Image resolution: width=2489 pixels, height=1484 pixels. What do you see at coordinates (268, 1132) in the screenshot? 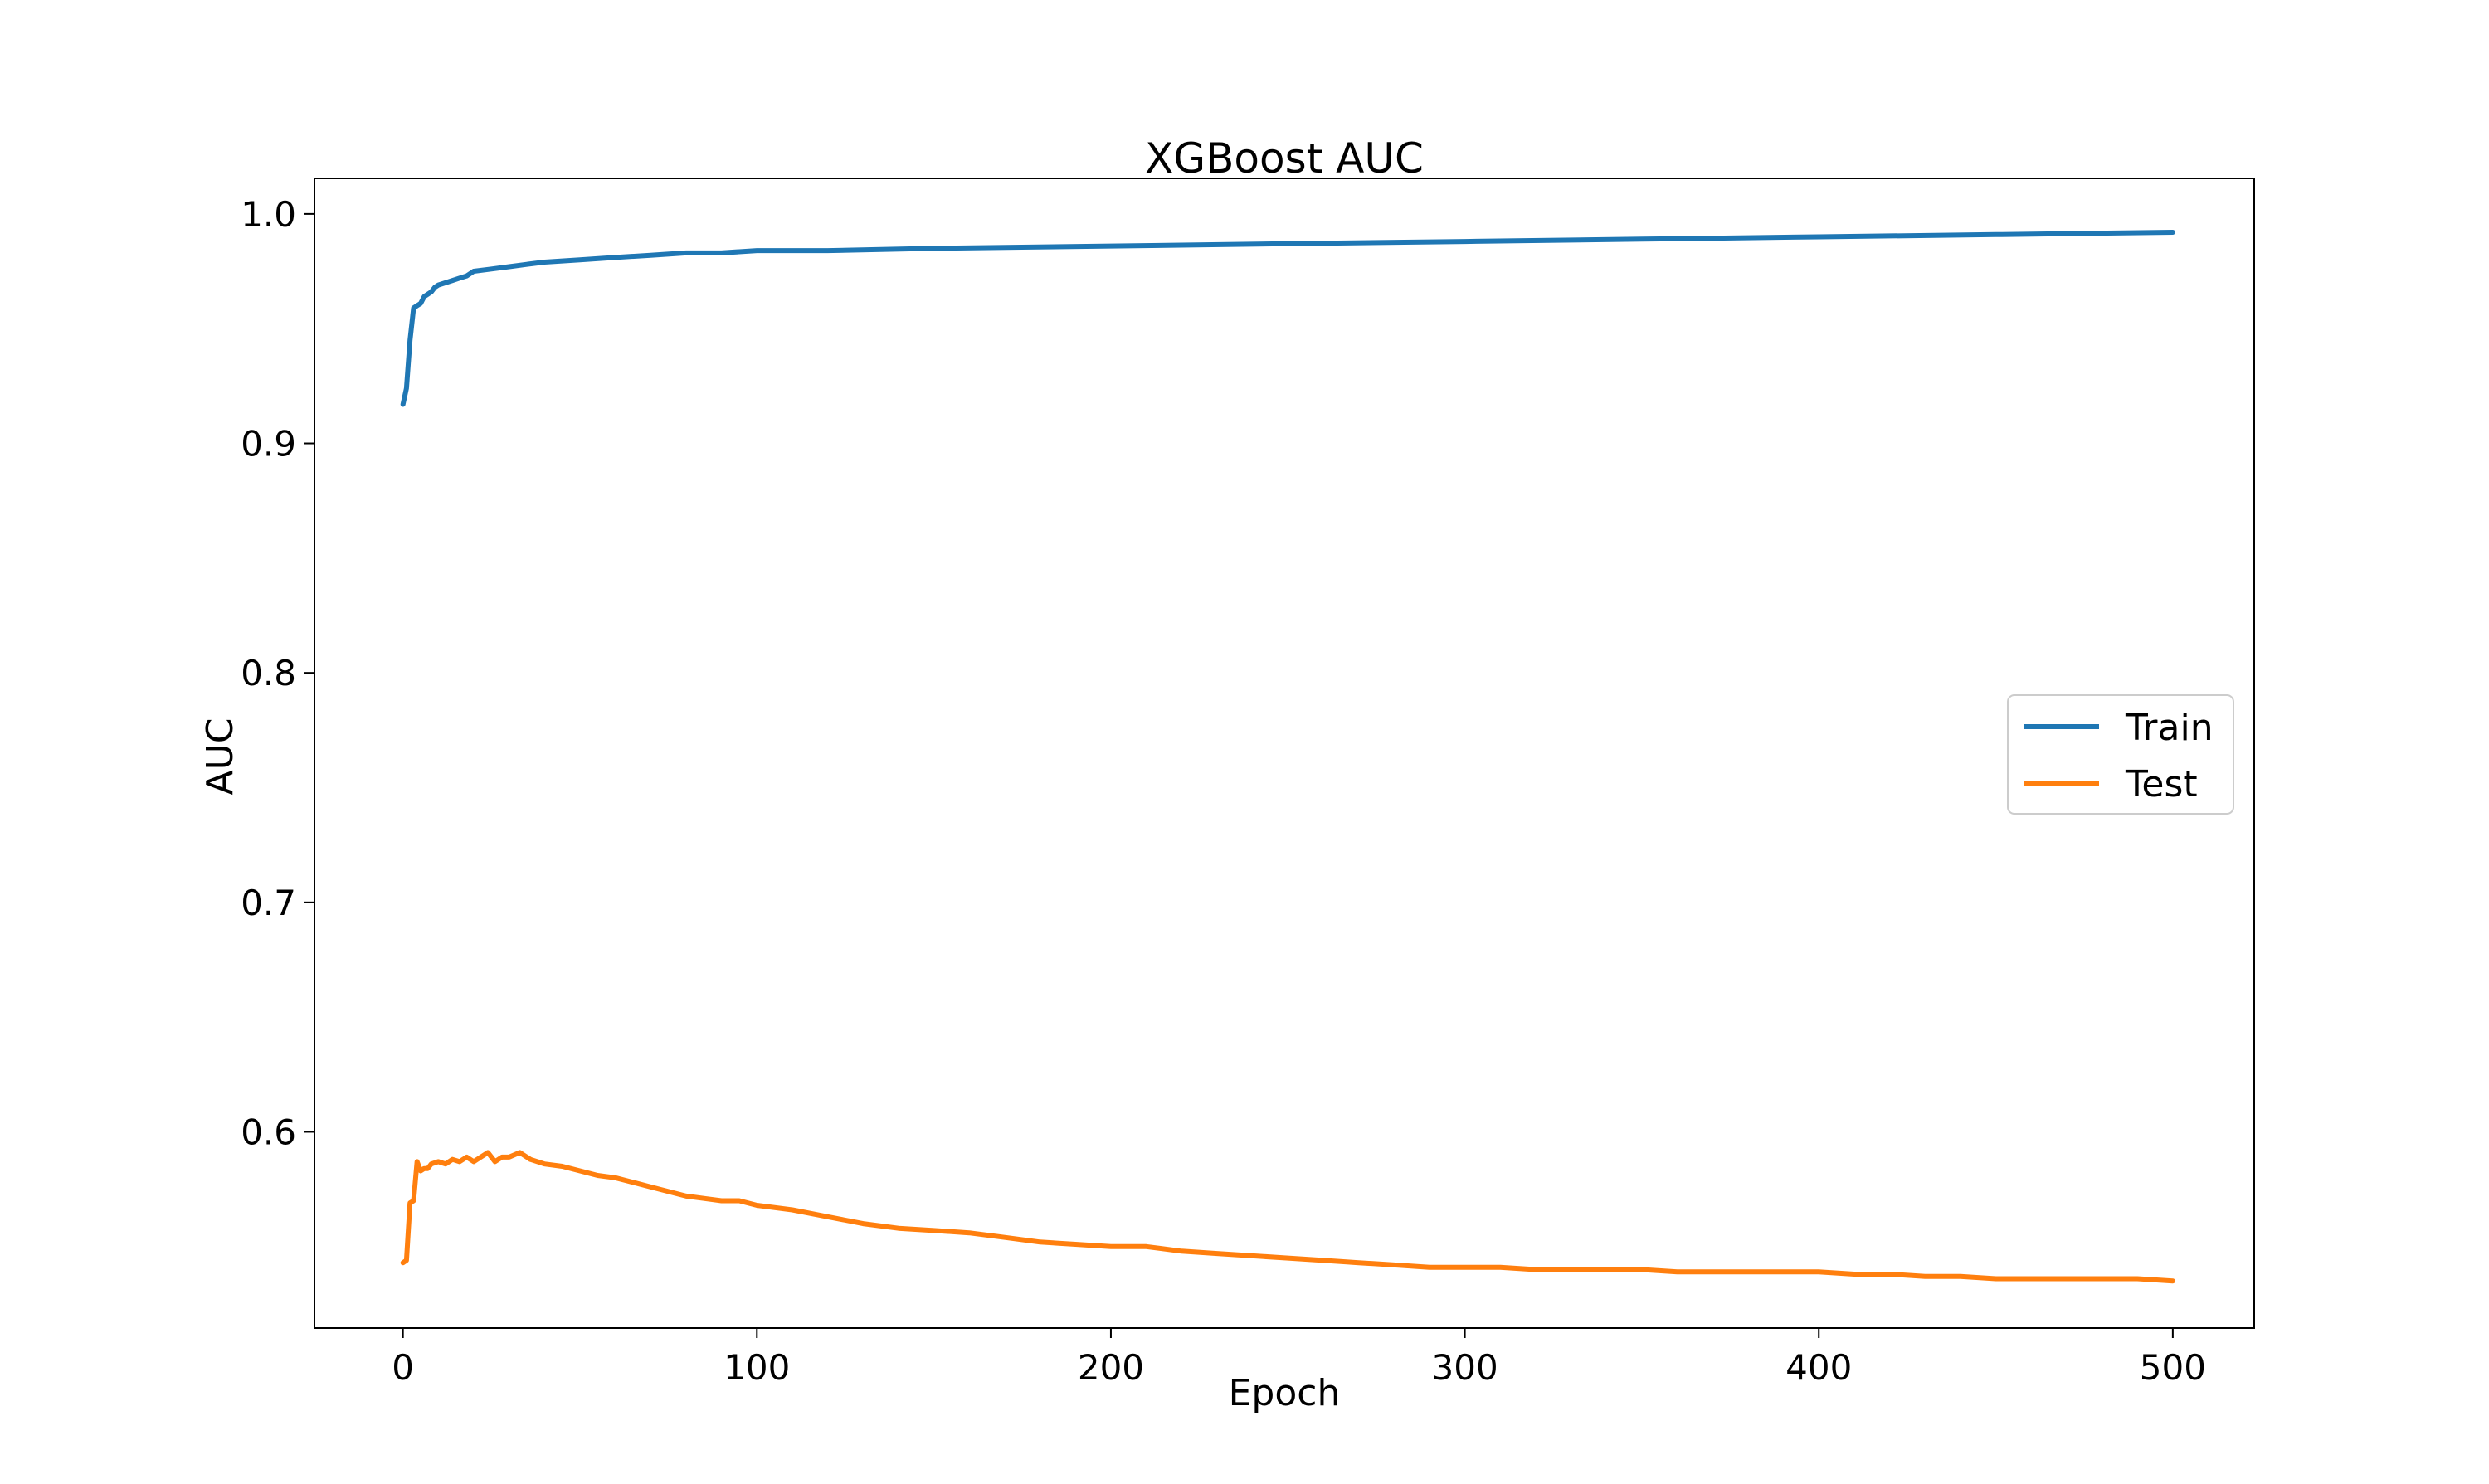
I see `y-tick-label: 0.6` at bounding box center [268, 1132].